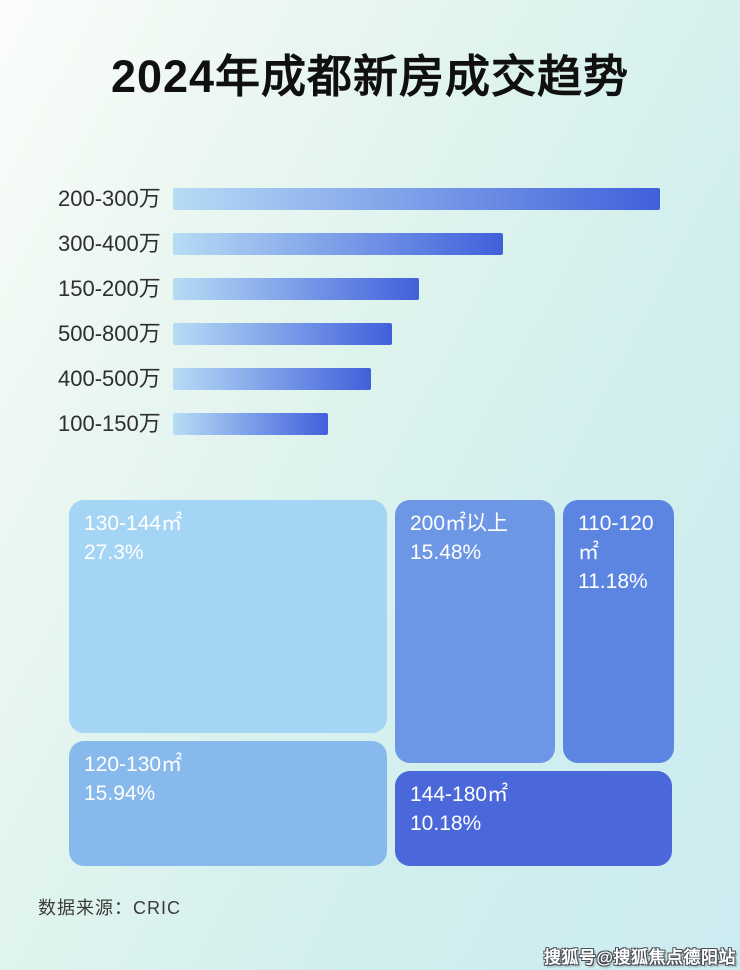  What do you see at coordinates (109, 908) in the screenshot?
I see `data-source-label: 数据来源：CRIC` at bounding box center [109, 908].